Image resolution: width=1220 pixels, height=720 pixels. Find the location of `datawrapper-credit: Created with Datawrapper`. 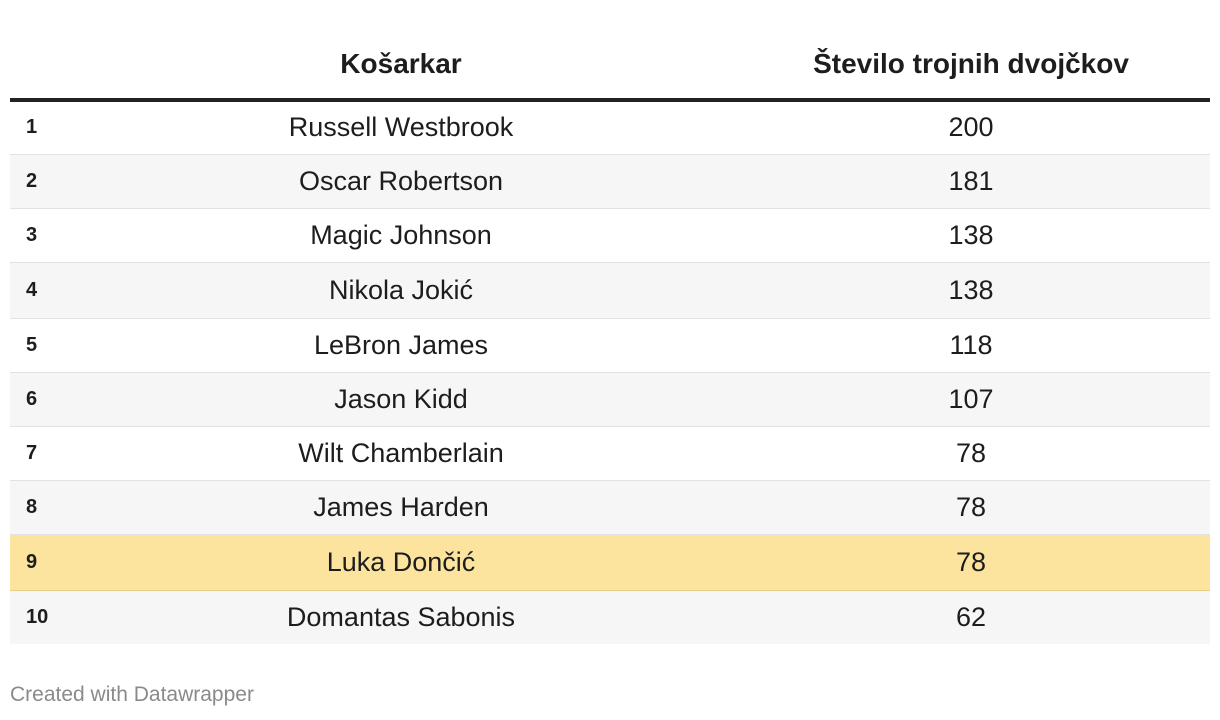

datawrapper-credit: Created with Datawrapper is located at coordinates (132, 694).